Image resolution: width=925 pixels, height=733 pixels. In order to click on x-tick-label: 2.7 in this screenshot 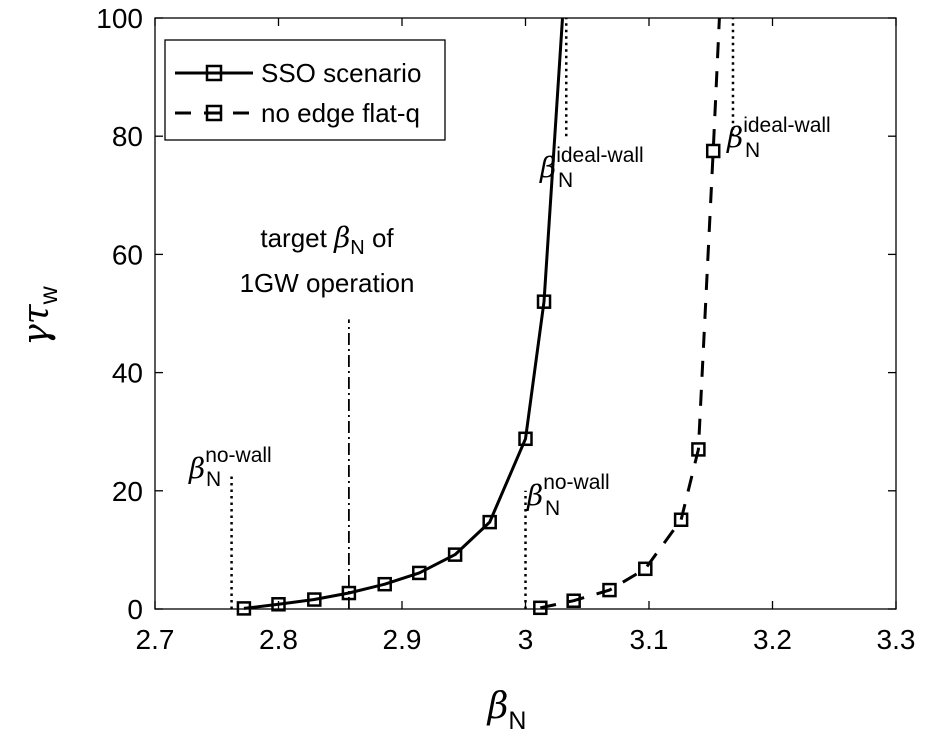, I will do `click(155, 639)`.